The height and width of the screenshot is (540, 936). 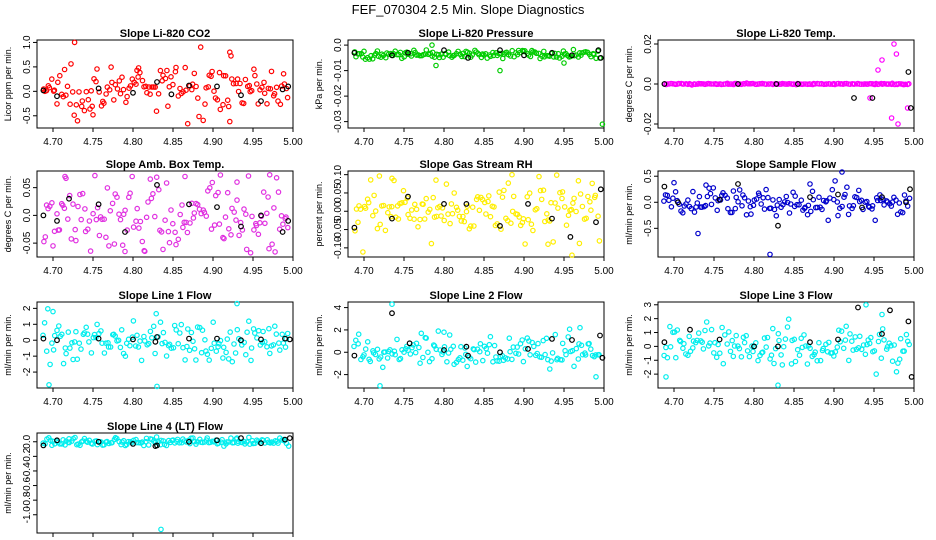 What do you see at coordinates (674, 271) in the screenshot?
I see `x-tick-label: 4.70` at bounding box center [674, 271].